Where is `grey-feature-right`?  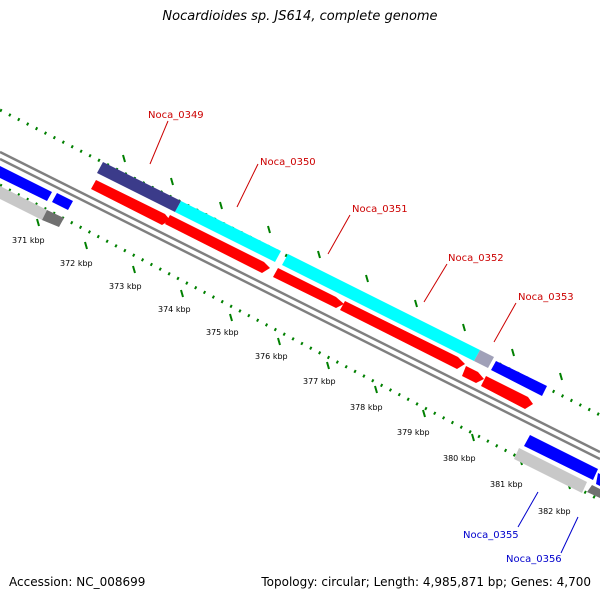
grey-feature-right is located at coordinates (593, 491).